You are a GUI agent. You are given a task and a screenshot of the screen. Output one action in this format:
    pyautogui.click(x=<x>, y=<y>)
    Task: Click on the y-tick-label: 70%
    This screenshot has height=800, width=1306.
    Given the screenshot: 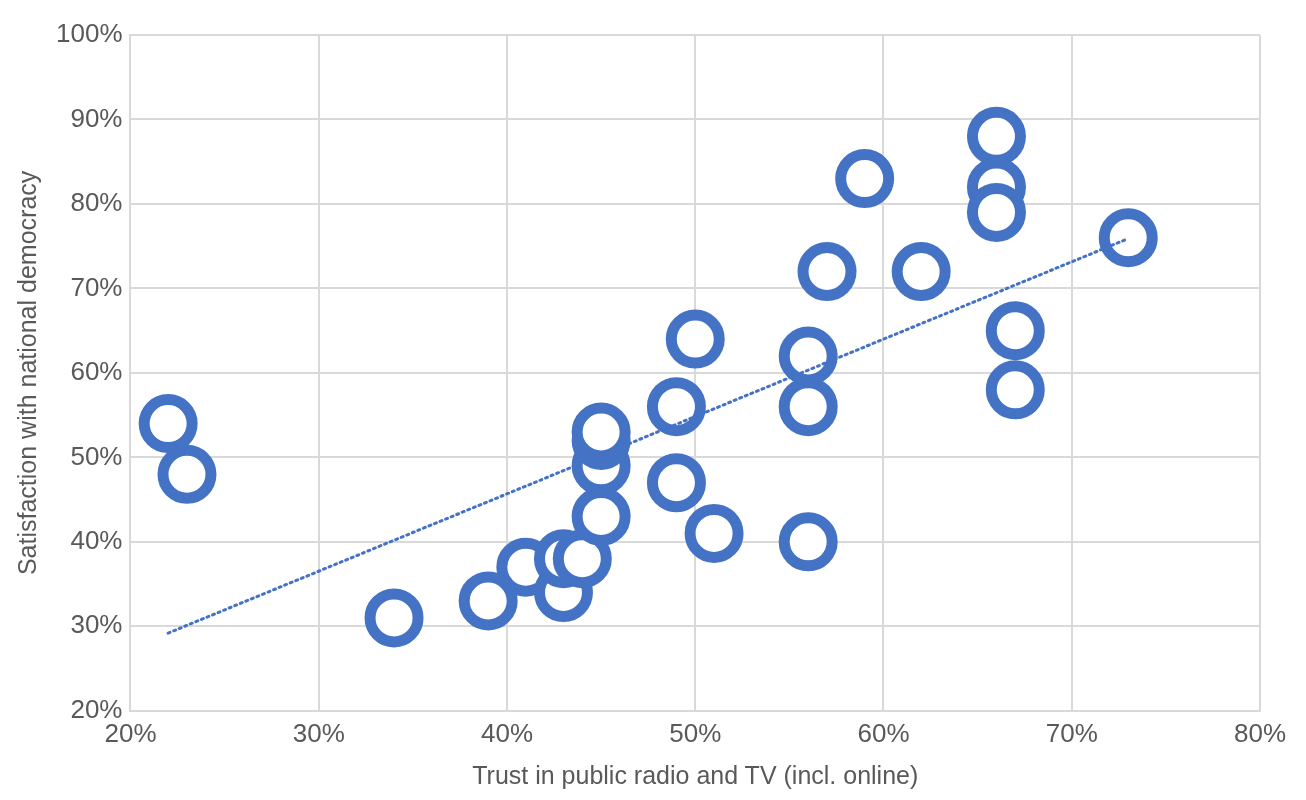 What is the action you would take?
    pyautogui.click(x=96, y=286)
    